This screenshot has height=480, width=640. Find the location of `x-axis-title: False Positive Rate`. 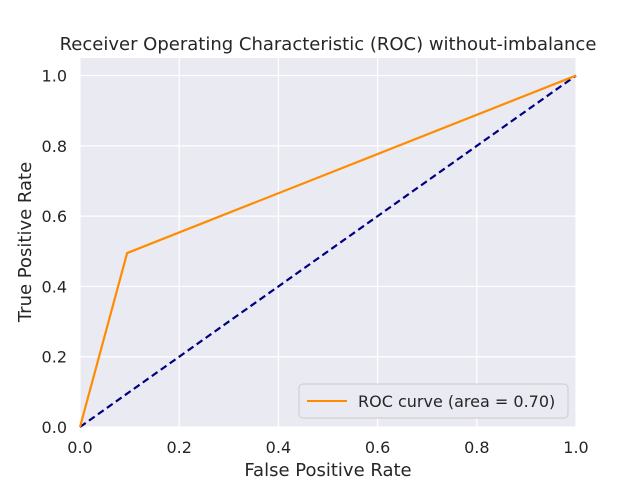

x-axis-title: False Positive Rate is located at coordinates (327, 470).